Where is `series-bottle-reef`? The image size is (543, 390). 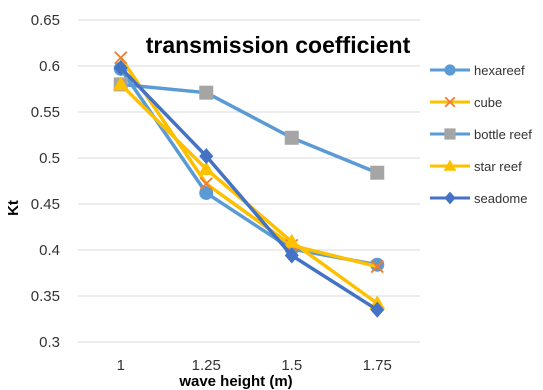 series-bottle-reef is located at coordinates (249, 128).